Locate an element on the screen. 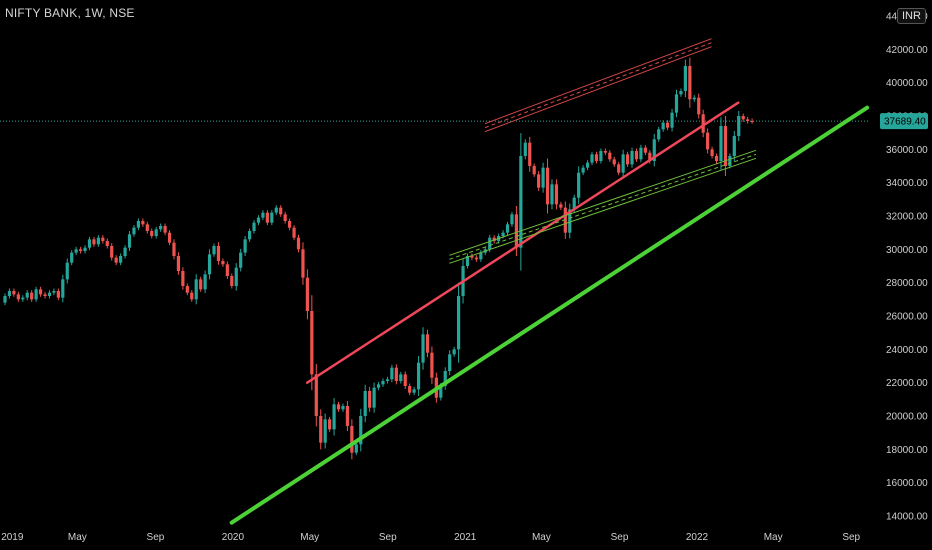  y-tick-label: 28000.00 is located at coordinates (907, 283).